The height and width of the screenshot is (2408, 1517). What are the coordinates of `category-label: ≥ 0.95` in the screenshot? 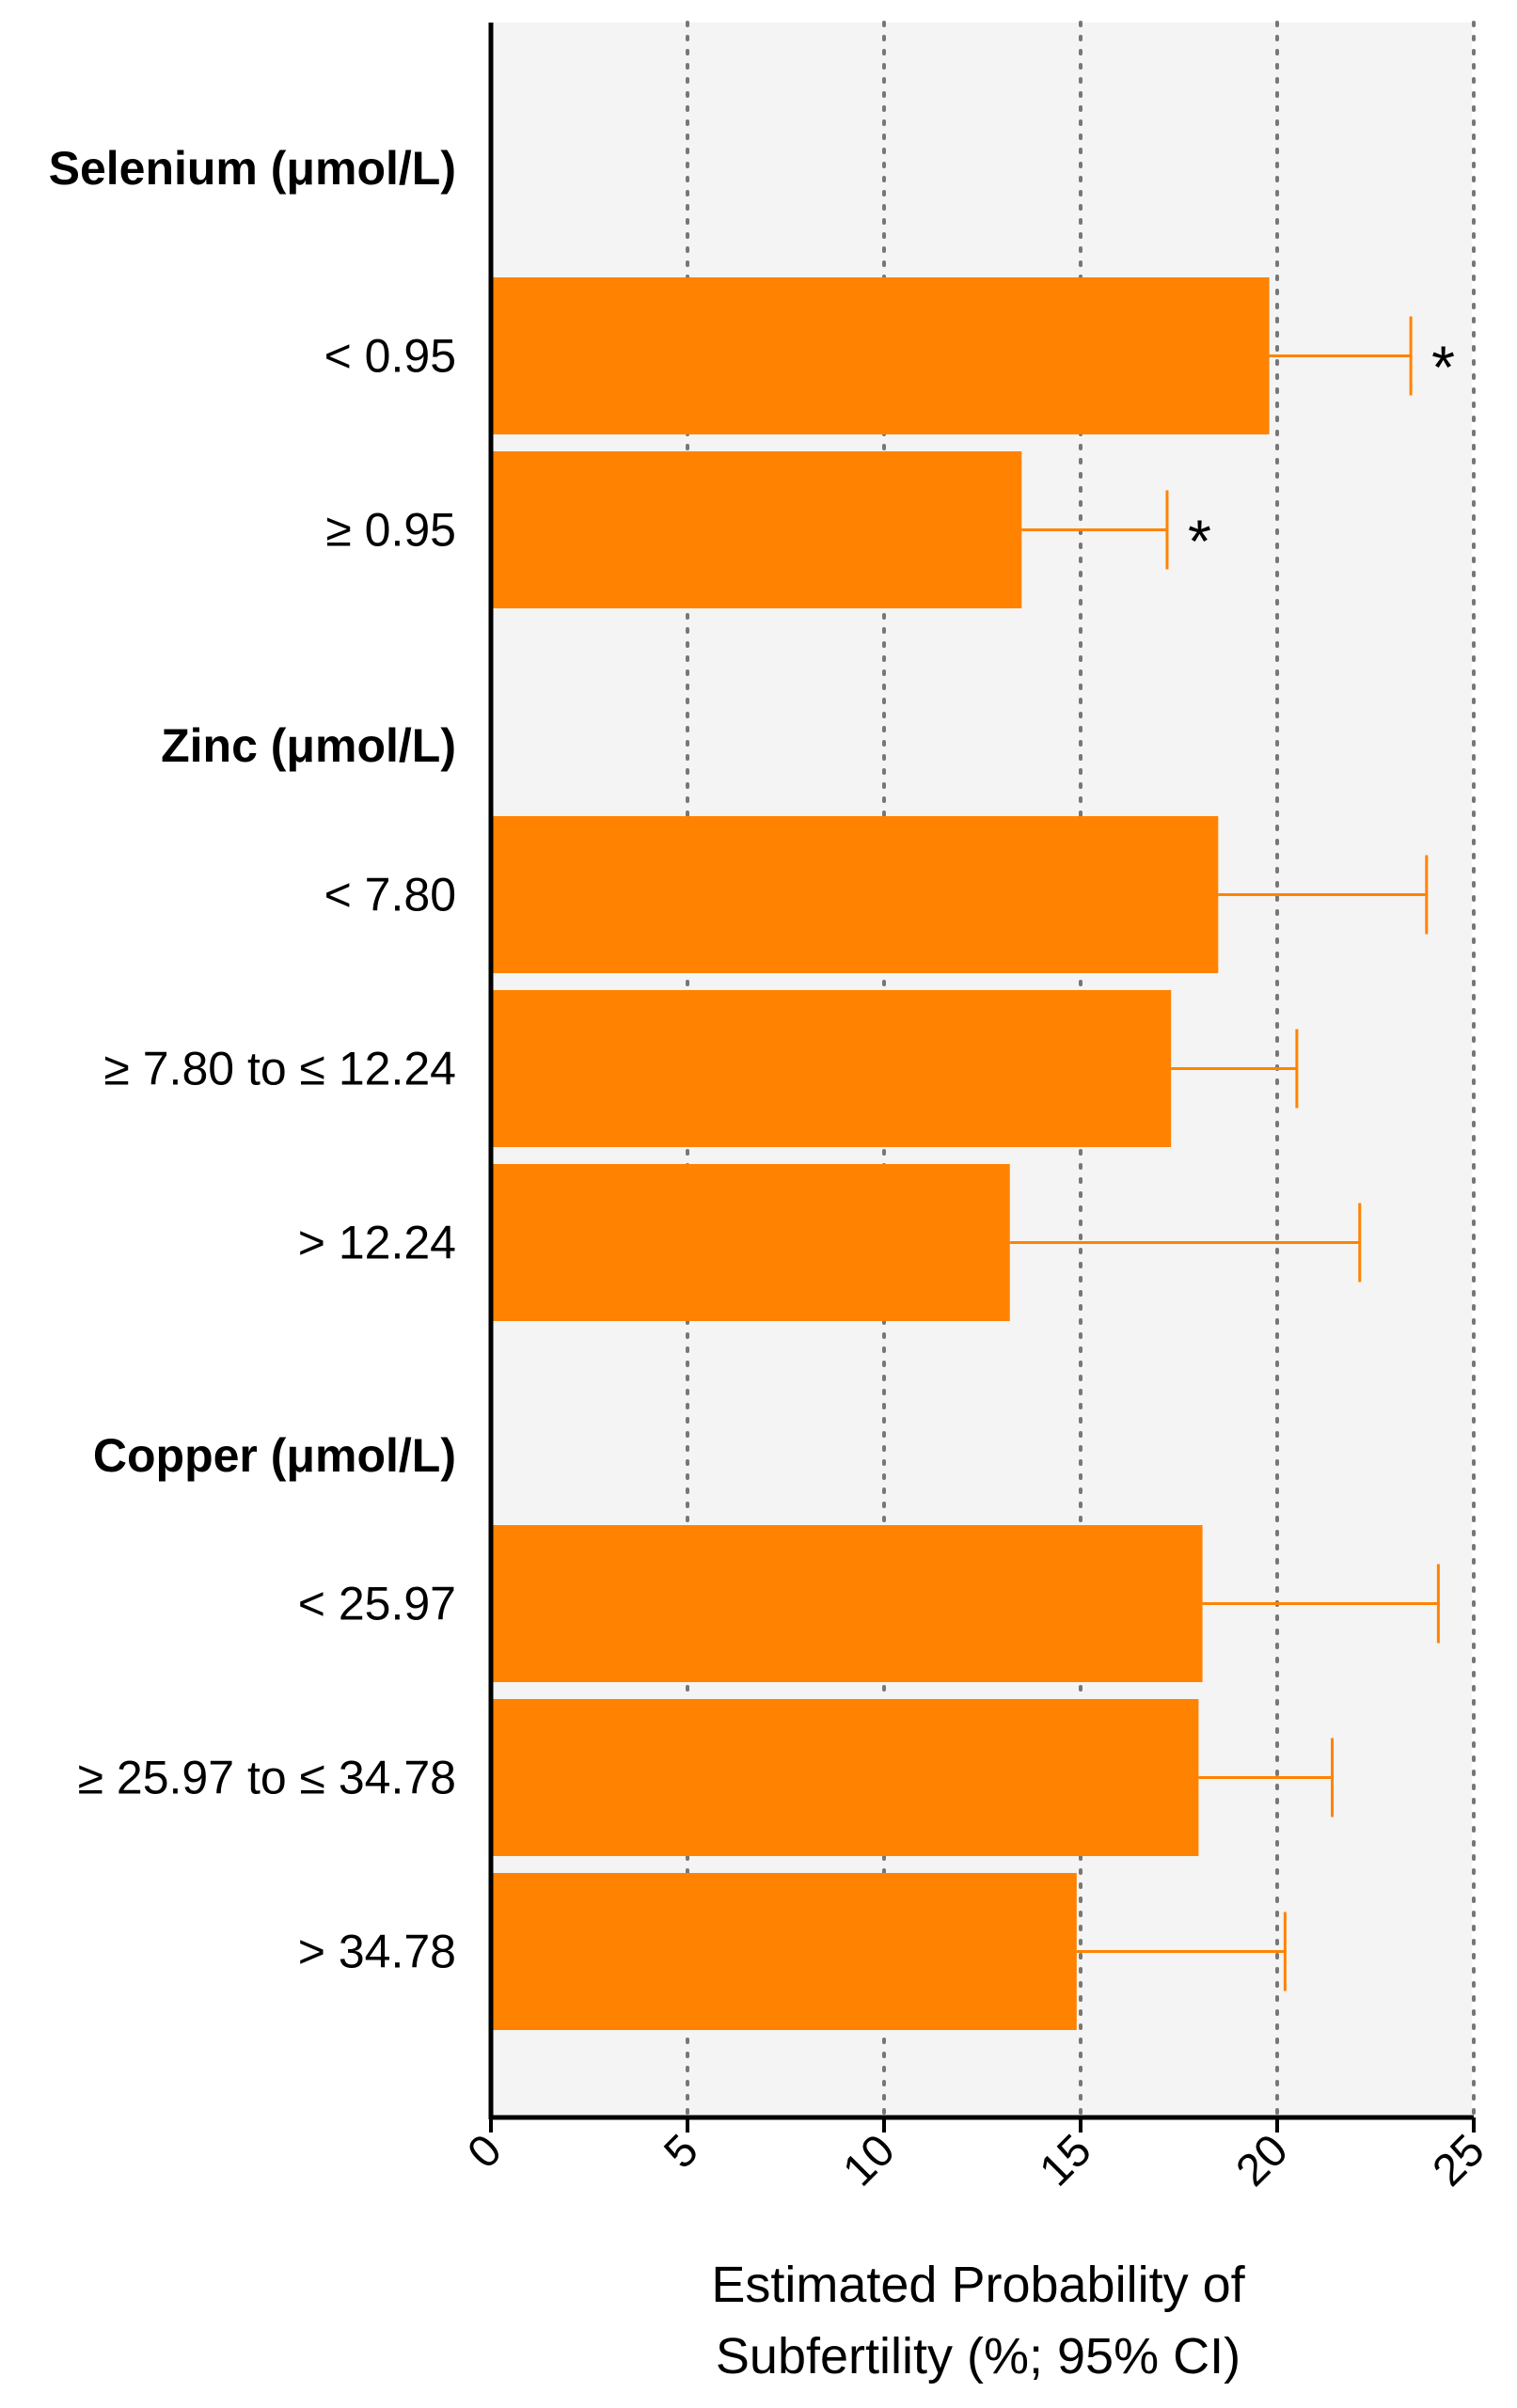 It's located at (390, 530).